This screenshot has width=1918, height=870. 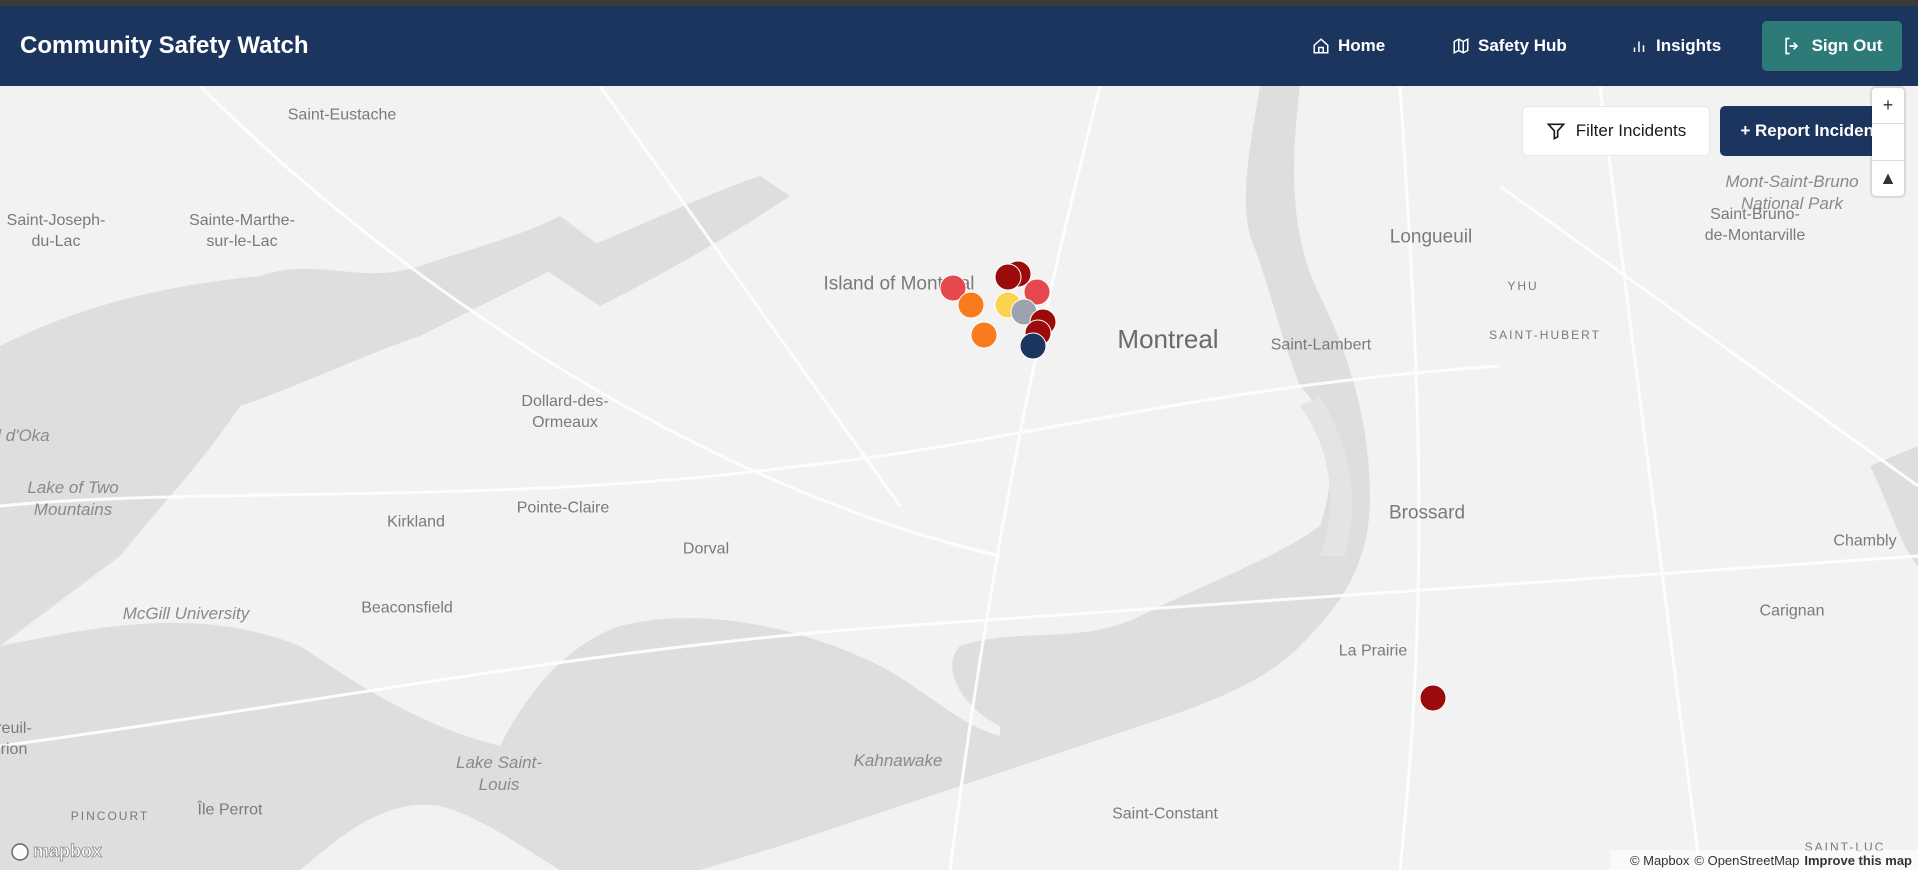 What do you see at coordinates (164, 45) in the screenshot?
I see `app-title: Community Safety Watch` at bounding box center [164, 45].